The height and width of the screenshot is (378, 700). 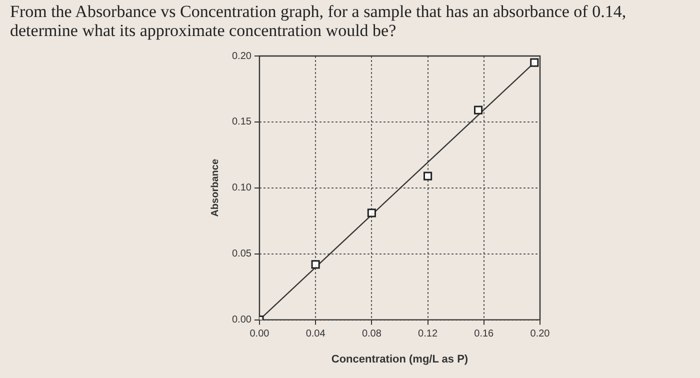 What do you see at coordinates (242, 254) in the screenshot?
I see `y-tick-label: 0.05` at bounding box center [242, 254].